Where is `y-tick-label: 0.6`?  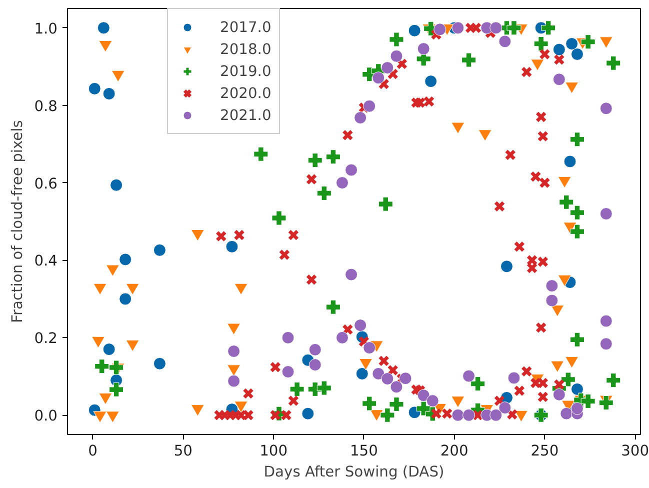 y-tick-label: 0.6 is located at coordinates (46, 183).